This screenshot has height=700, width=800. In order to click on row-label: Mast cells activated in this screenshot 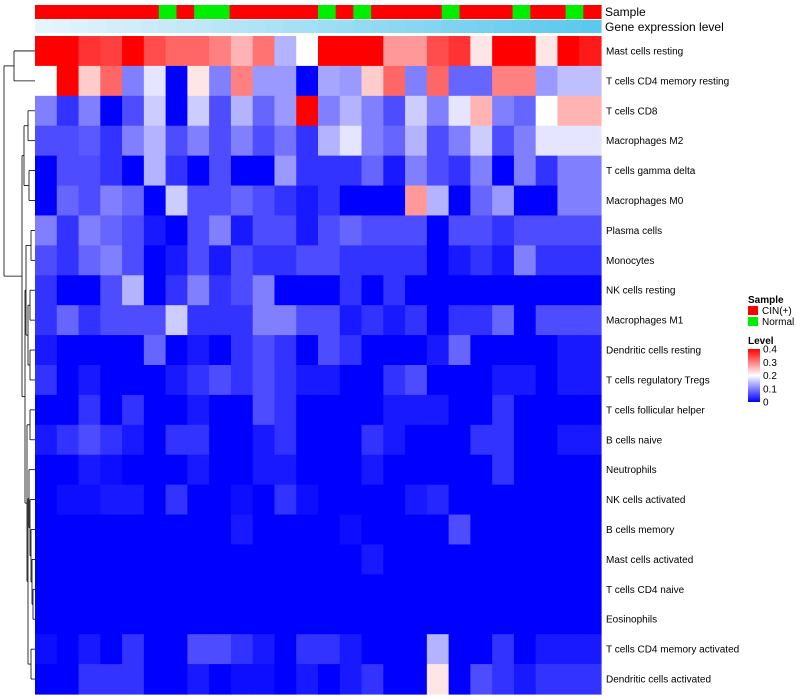, I will do `click(649, 560)`.